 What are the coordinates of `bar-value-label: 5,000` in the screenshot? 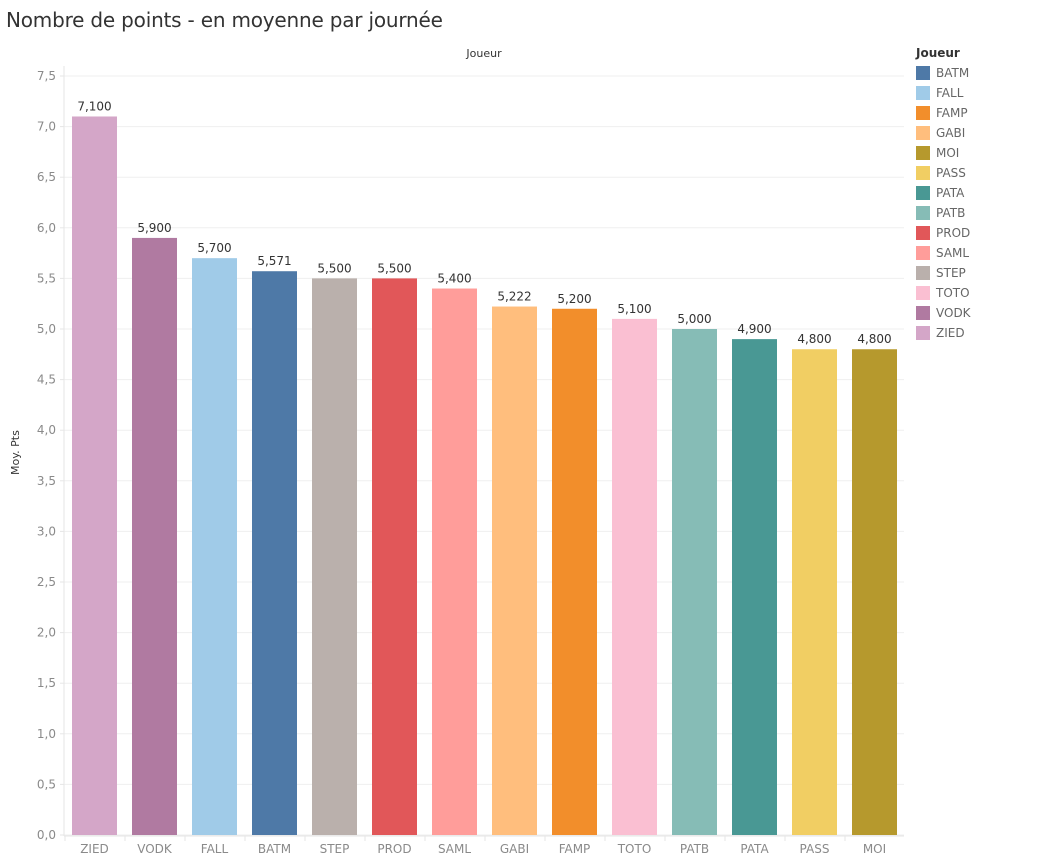 It's located at (694, 319).